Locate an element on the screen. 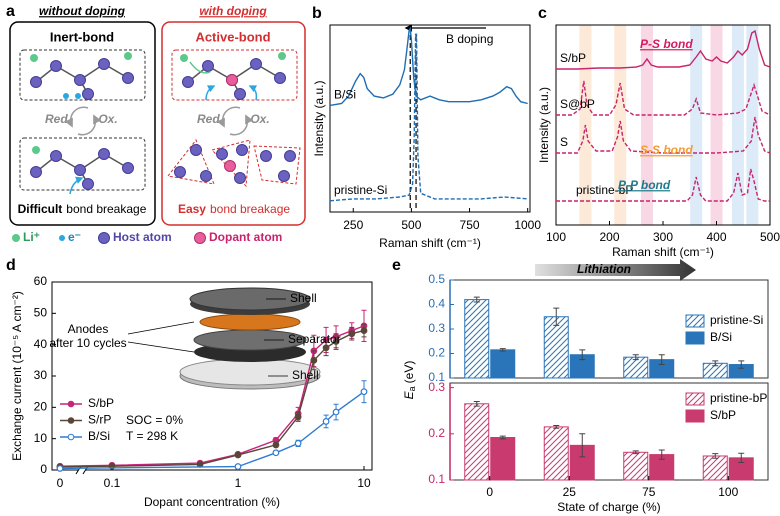 The image size is (780, 516). axis-break-gap is located at coordinates (82, 470).